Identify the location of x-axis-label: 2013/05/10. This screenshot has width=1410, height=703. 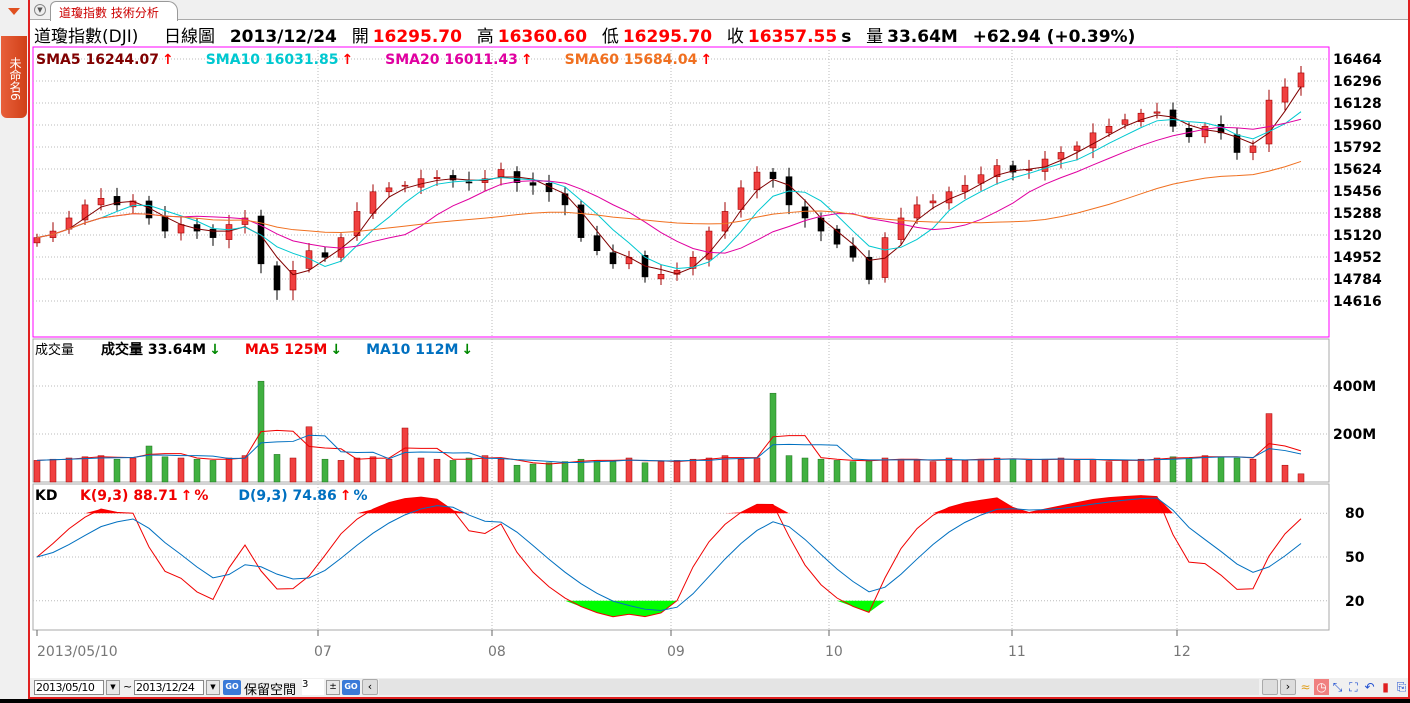
(77, 652).